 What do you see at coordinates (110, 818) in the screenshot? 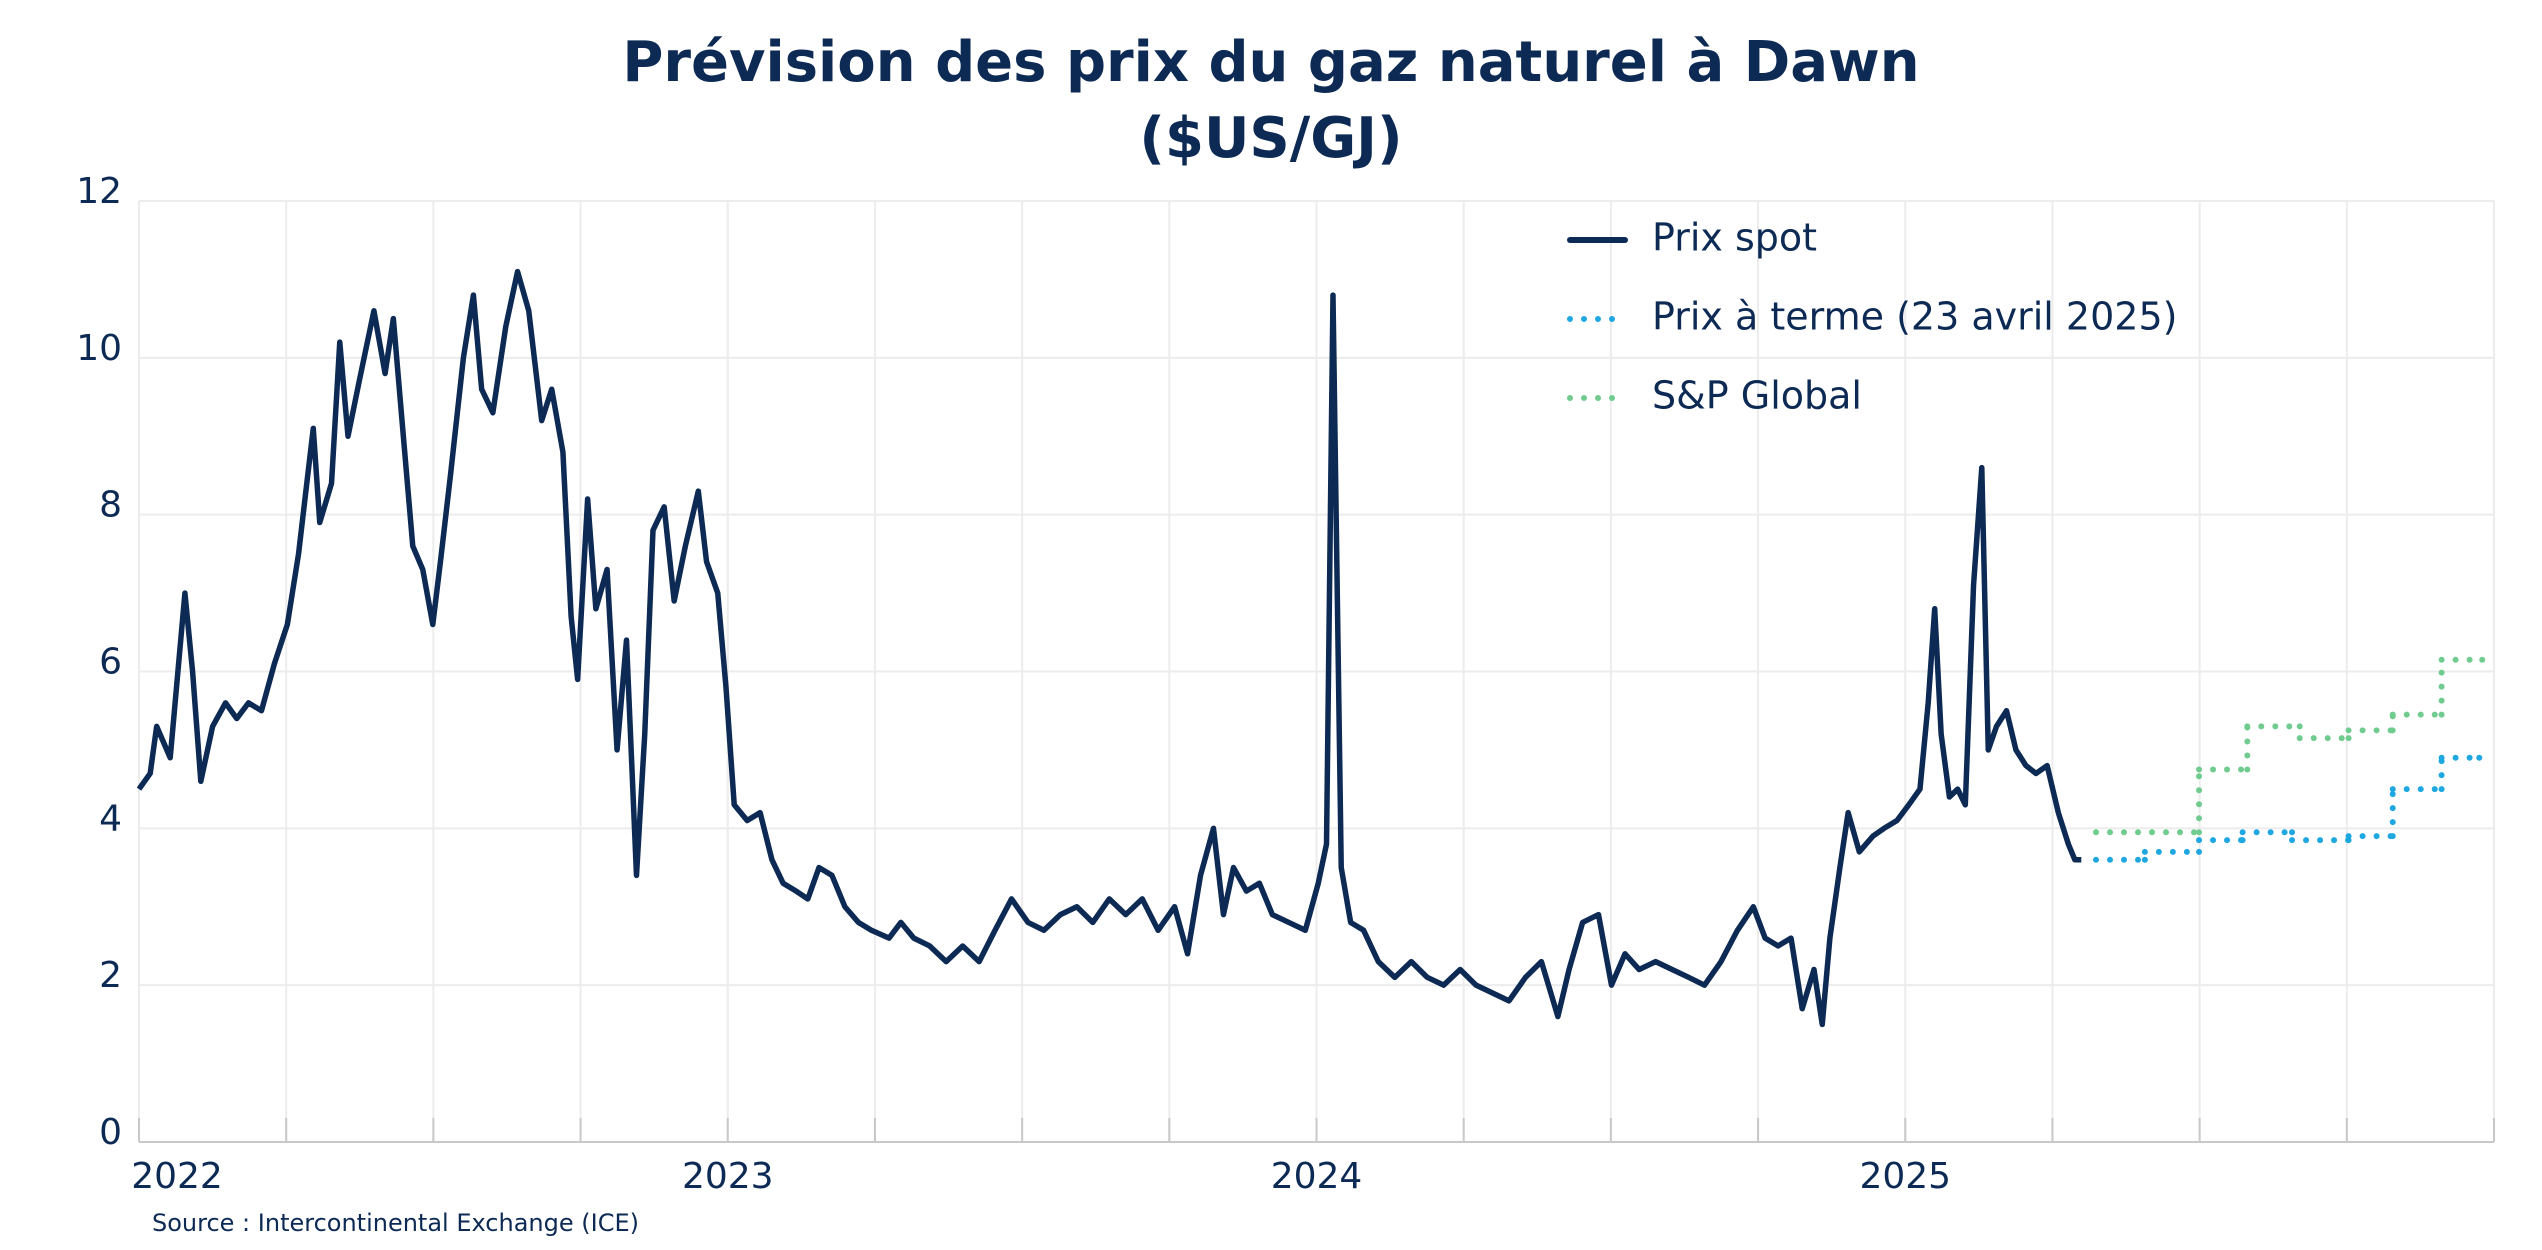
I see `y-tick-label: 4` at bounding box center [110, 818].